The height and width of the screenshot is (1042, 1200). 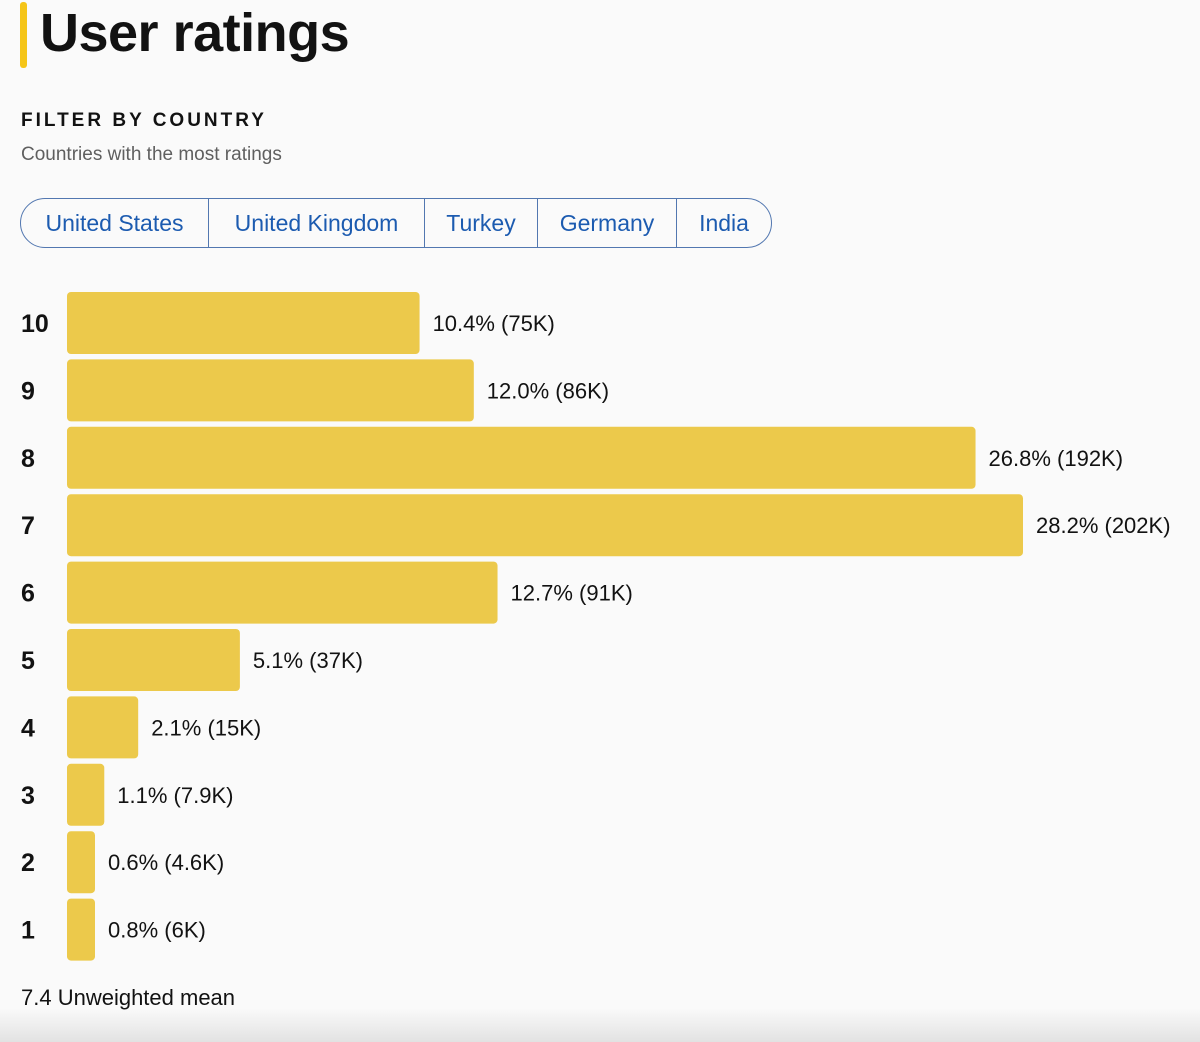 I want to click on title-row: User ratings, so click(x=185, y=34).